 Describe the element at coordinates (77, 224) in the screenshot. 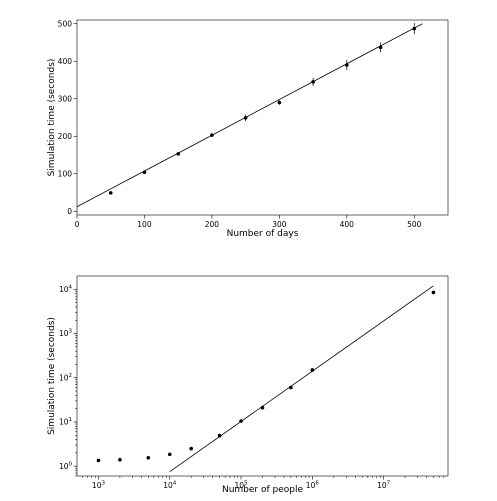

I see `days-x-tick-label: 0` at that location.